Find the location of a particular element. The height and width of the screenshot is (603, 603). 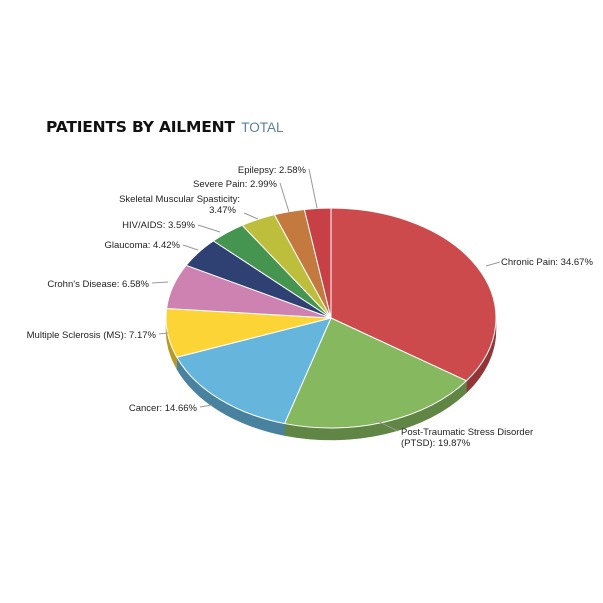

chart-subtitle: TOTAL is located at coordinates (262, 127).